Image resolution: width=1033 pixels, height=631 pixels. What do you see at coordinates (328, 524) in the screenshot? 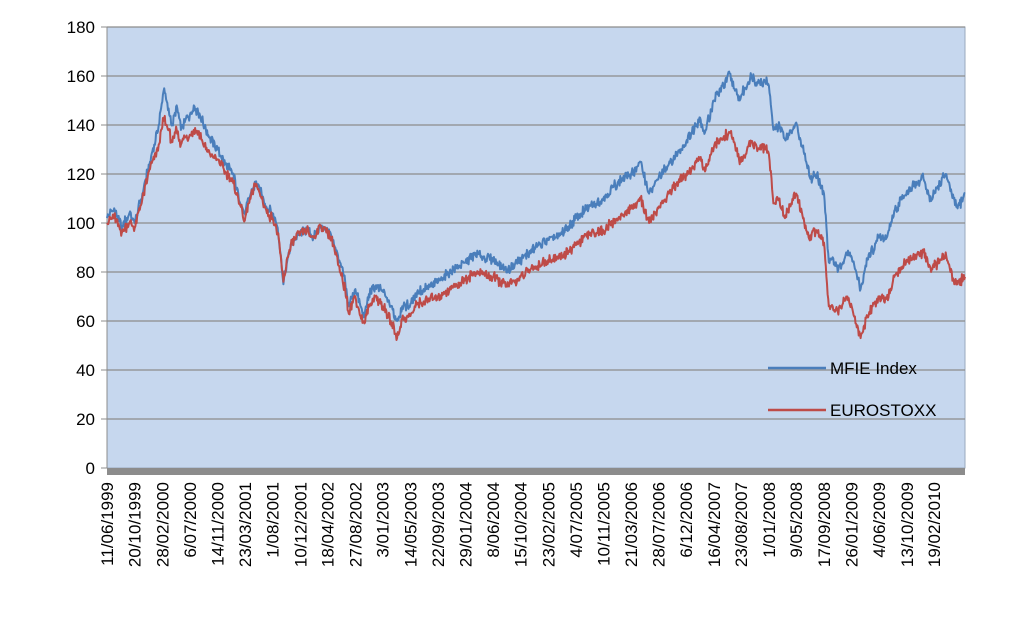
I see `x-tick-label: 18/04/2002` at bounding box center [328, 524].